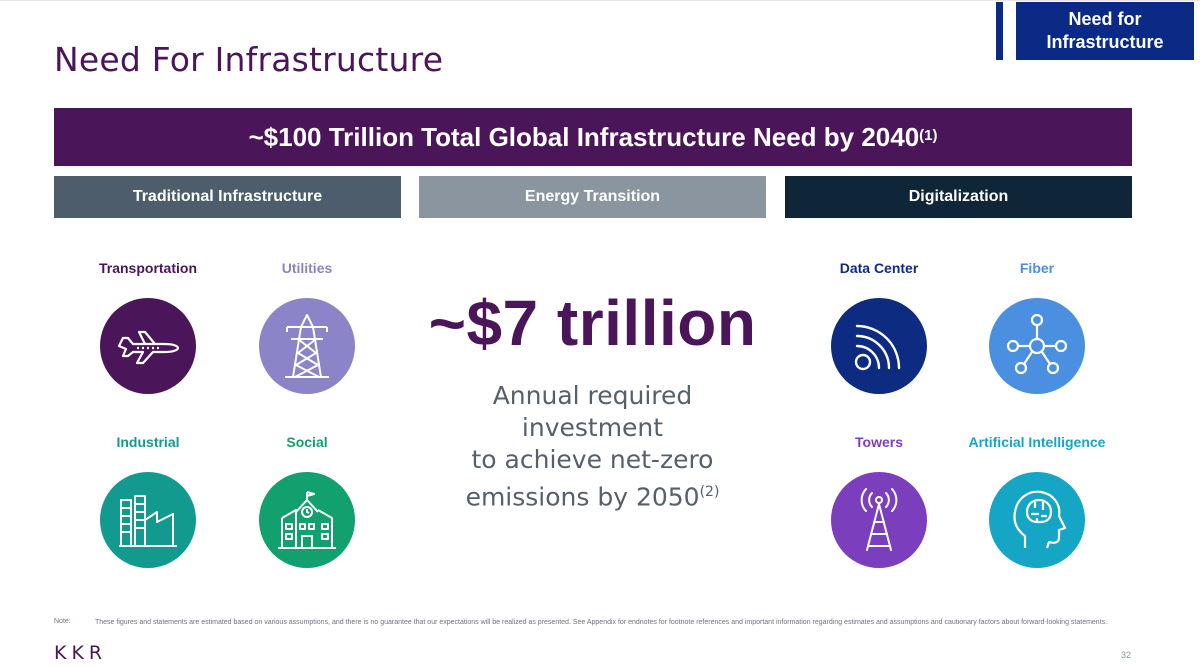 The image size is (1200, 667). What do you see at coordinates (1037, 442) in the screenshot?
I see `item-label: Artificial Intelligence` at bounding box center [1037, 442].